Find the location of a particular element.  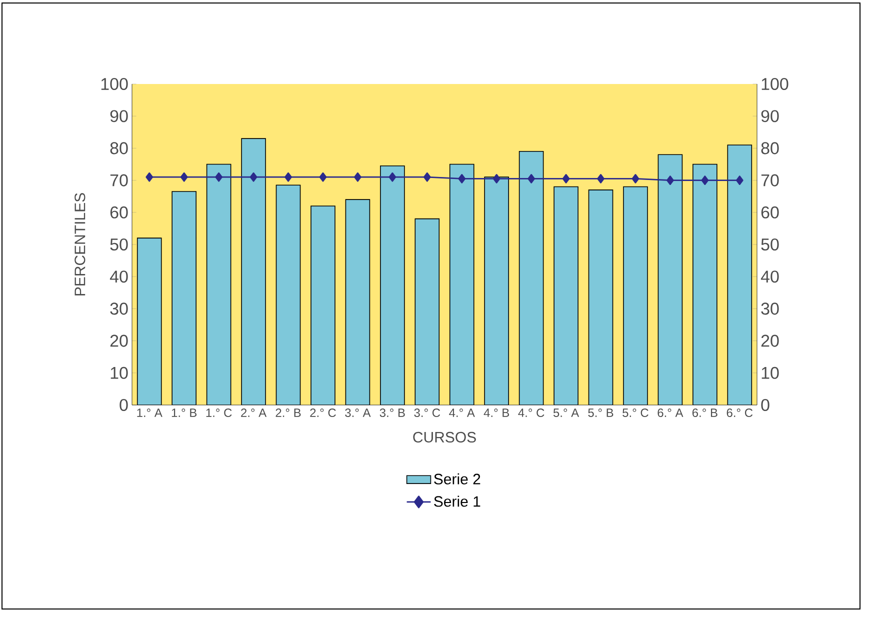

y2-tick-label: 50 is located at coordinates (770, 244).